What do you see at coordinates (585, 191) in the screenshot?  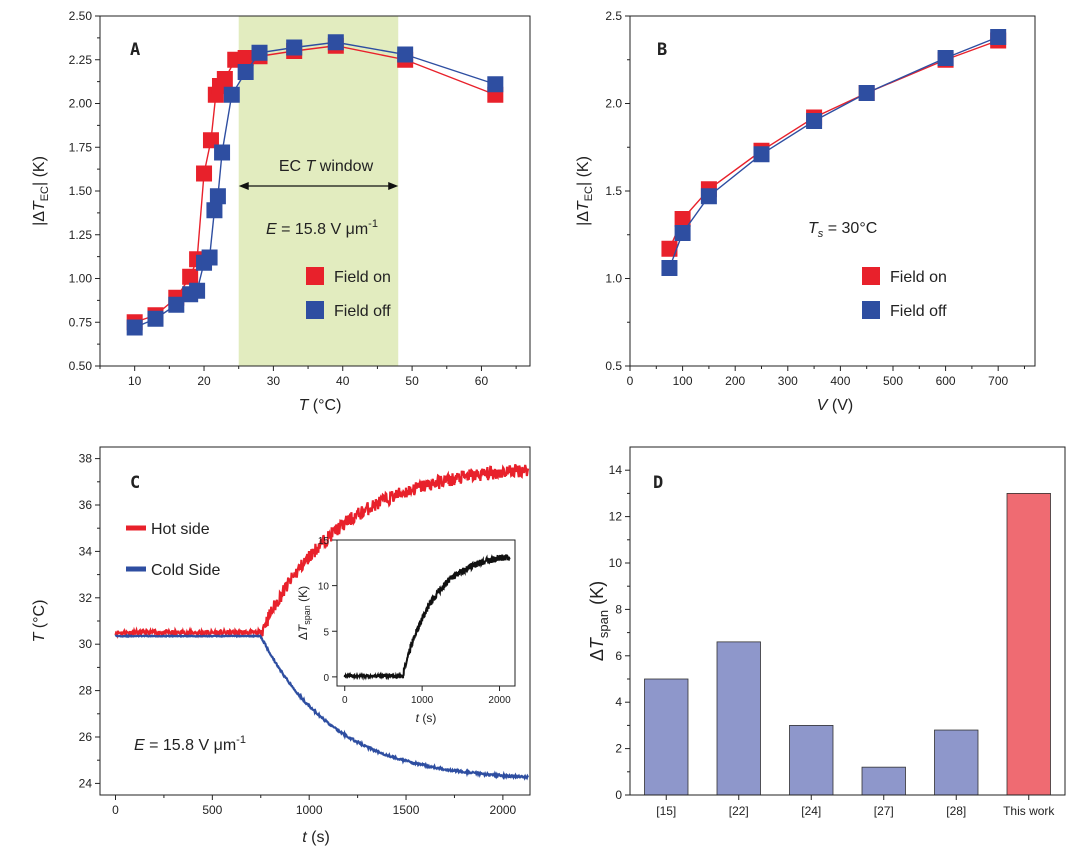 I see `panel-b-ylabel: |ΔTEC| (K)` at bounding box center [585, 191].